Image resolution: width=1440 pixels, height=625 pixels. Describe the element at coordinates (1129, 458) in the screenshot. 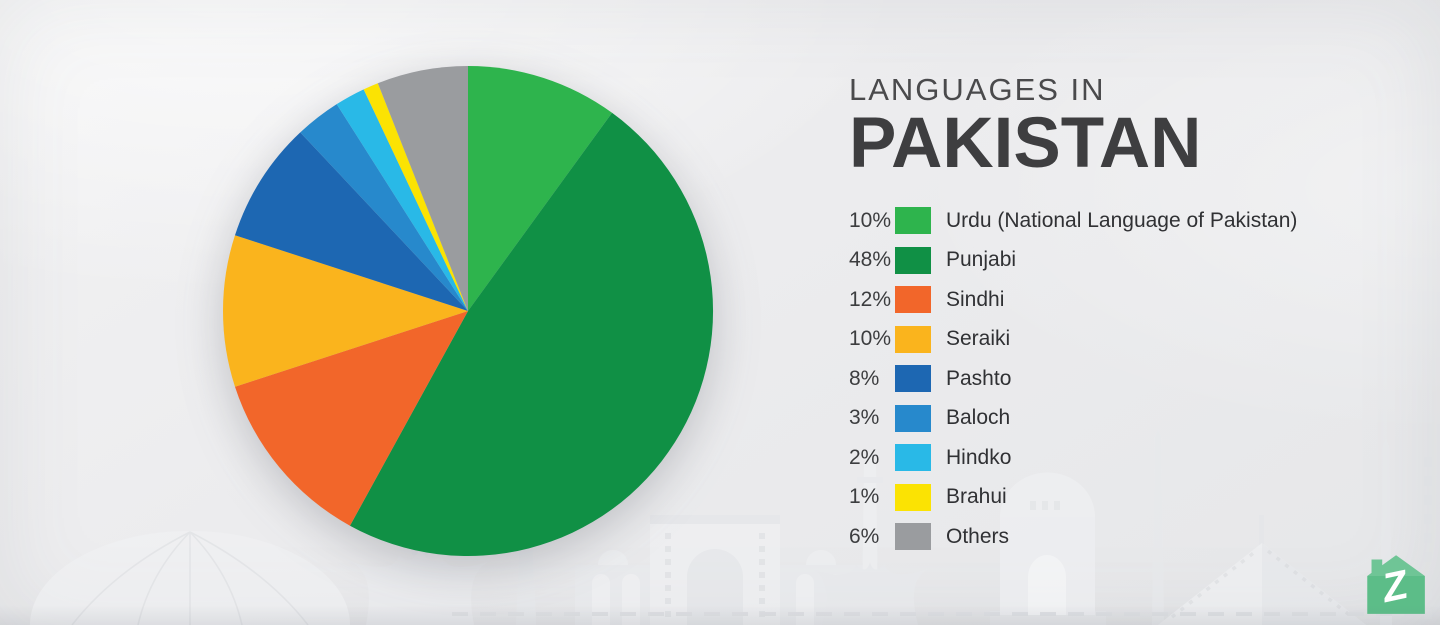

I see `legend-row: 2% Hindko` at that location.